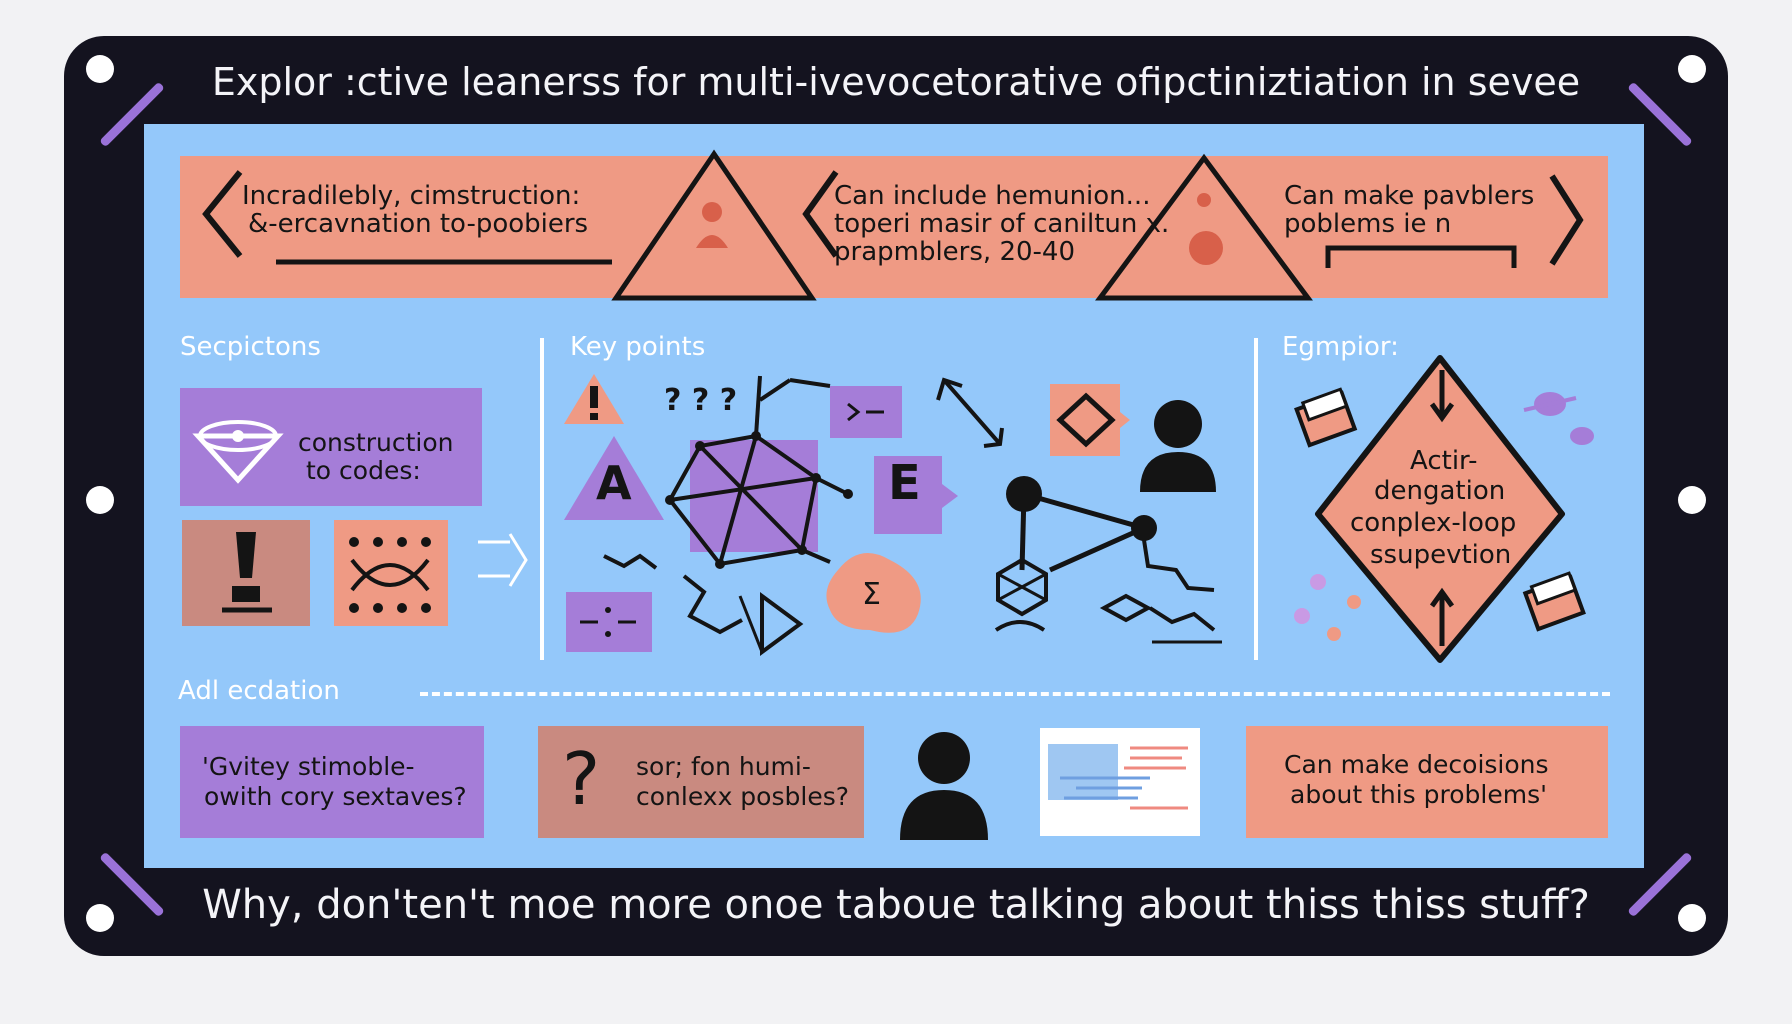  I want to click on bottom-card-1-line-1: 'Gvitey stimoble-, so click(308, 766).